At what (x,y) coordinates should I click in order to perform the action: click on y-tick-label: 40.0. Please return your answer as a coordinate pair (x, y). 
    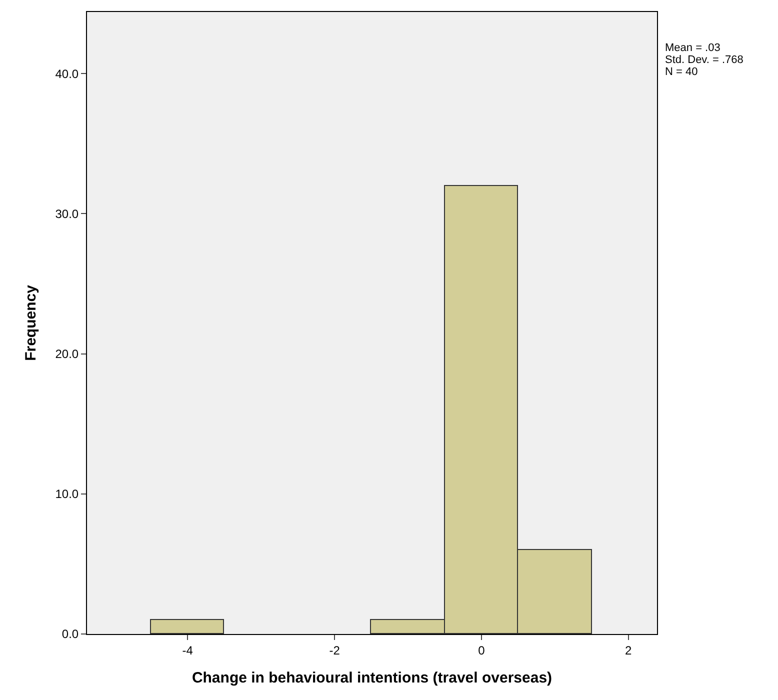
    Looking at the image, I should click on (67, 73).